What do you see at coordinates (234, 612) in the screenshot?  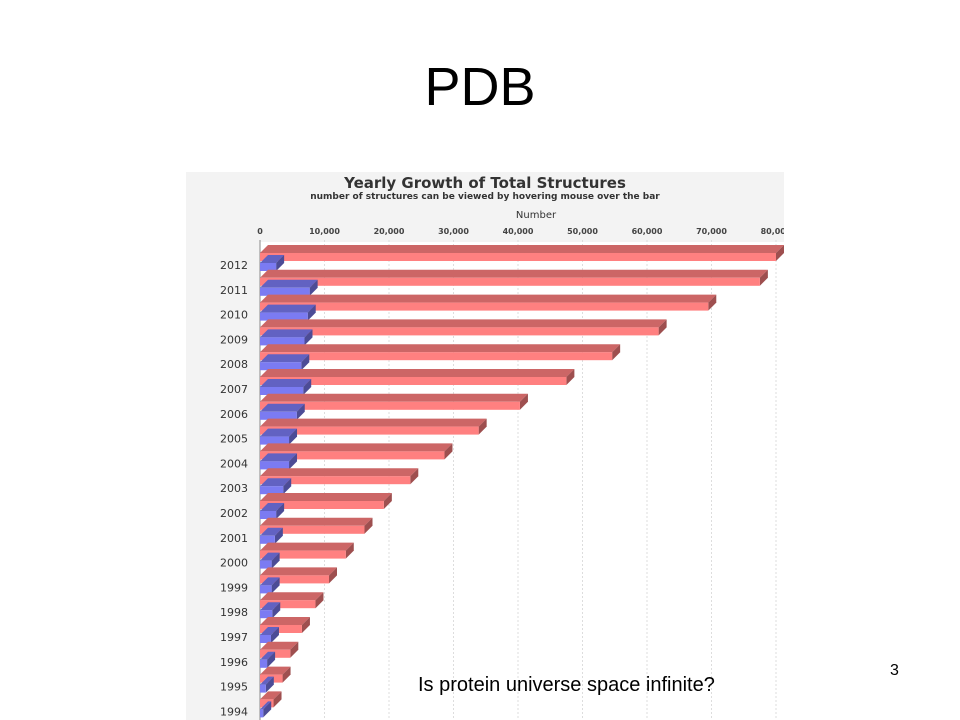 I see `y-tick-label: 1998` at bounding box center [234, 612].